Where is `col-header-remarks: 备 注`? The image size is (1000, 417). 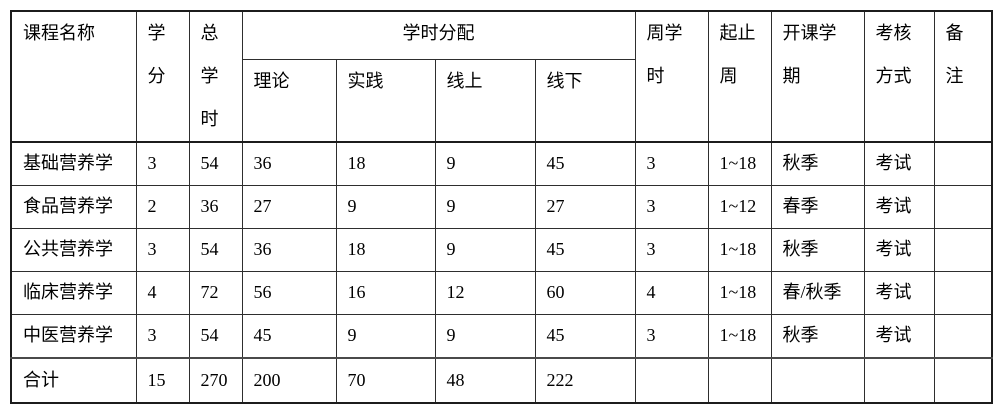 col-header-remarks: 备 注 is located at coordinates (963, 76).